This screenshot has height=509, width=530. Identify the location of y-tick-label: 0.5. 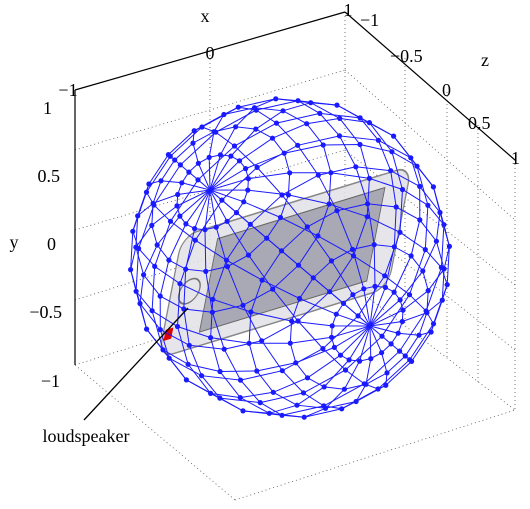
(49, 176).